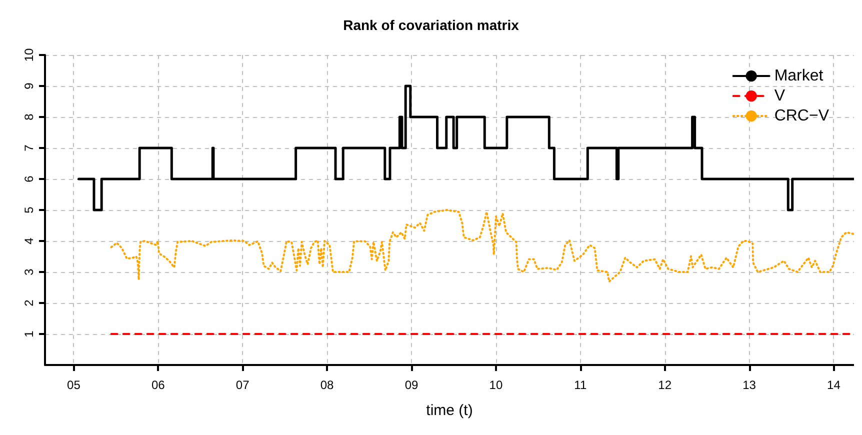 The image size is (862, 435). Describe the element at coordinates (29, 334) in the screenshot. I see `y-tick-label: 1` at that location.